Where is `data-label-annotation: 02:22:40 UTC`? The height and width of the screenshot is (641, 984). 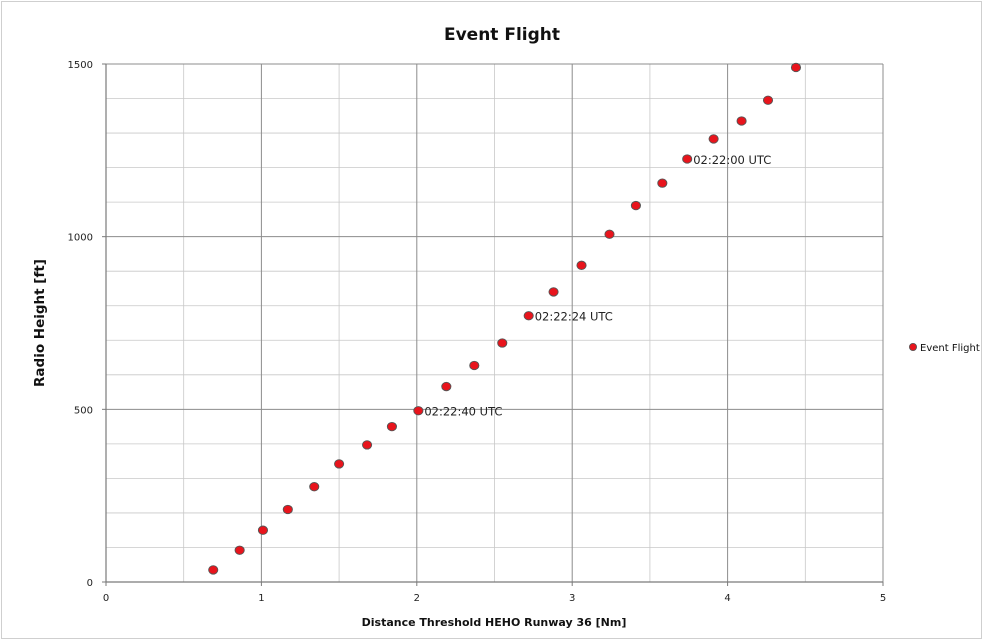
data-label-annotation: 02:22:40 UTC is located at coordinates (463, 412).